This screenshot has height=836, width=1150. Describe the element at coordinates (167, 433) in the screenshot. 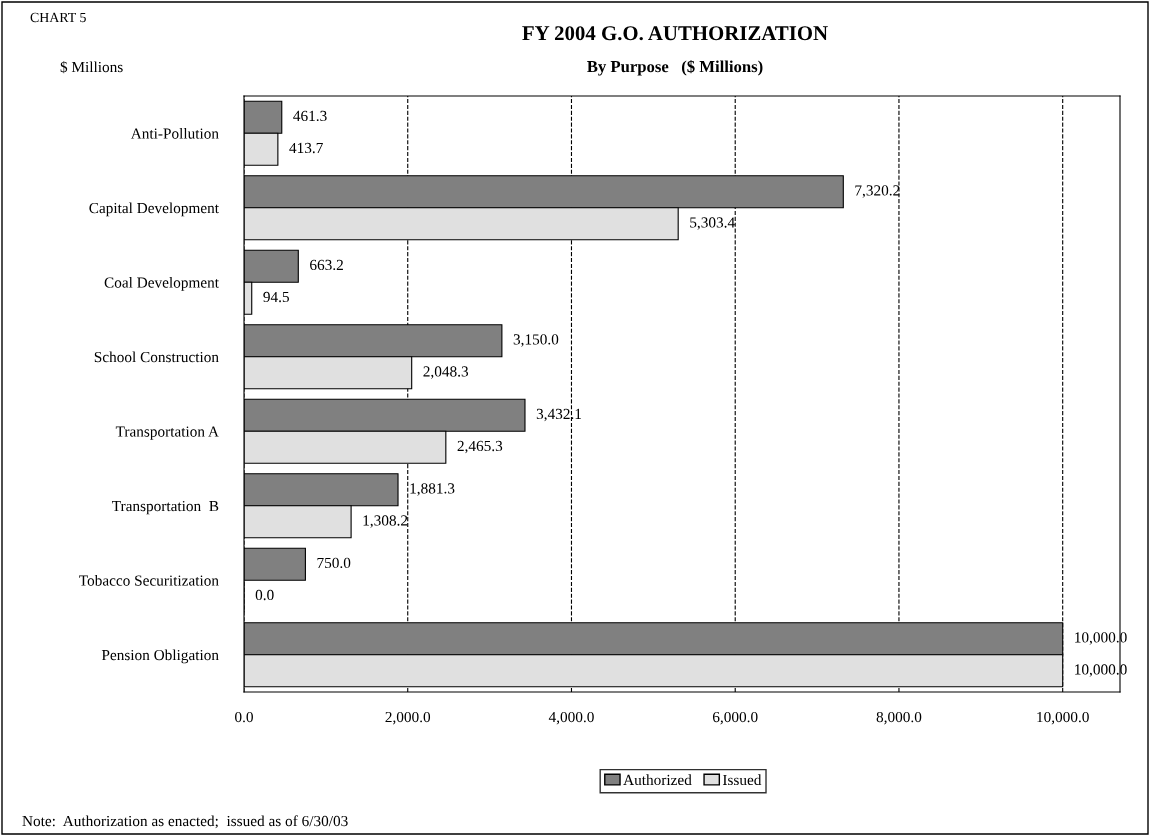

I see `y-tick-label: Transportation A` at that location.